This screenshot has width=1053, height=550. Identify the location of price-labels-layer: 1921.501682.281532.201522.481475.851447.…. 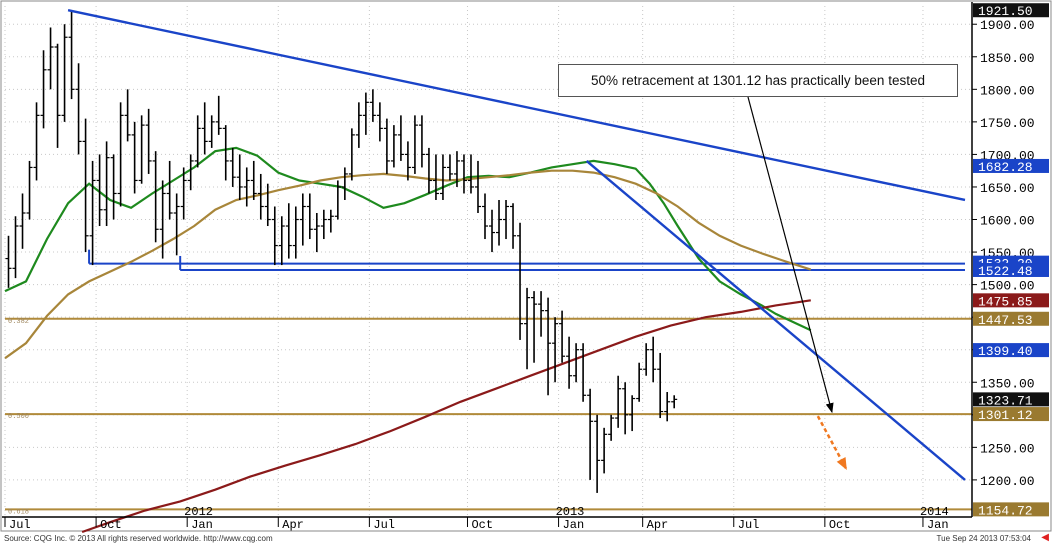
(1011, 260).